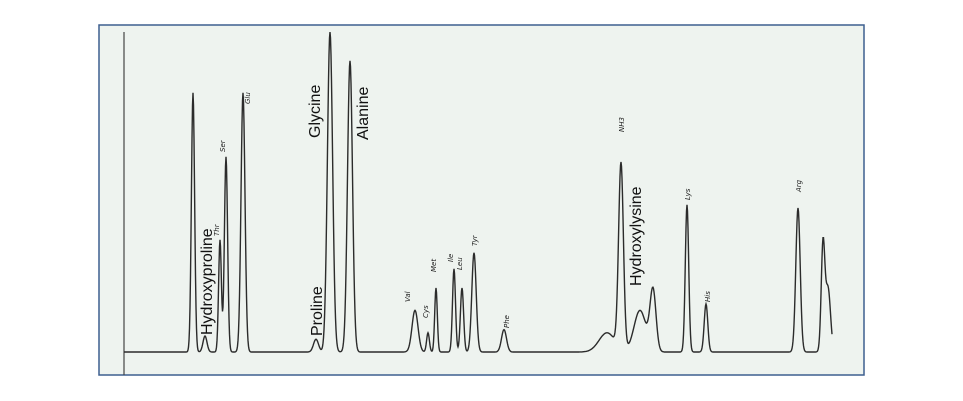  I want to click on peak-label-proline: Proline, so click(317, 311).